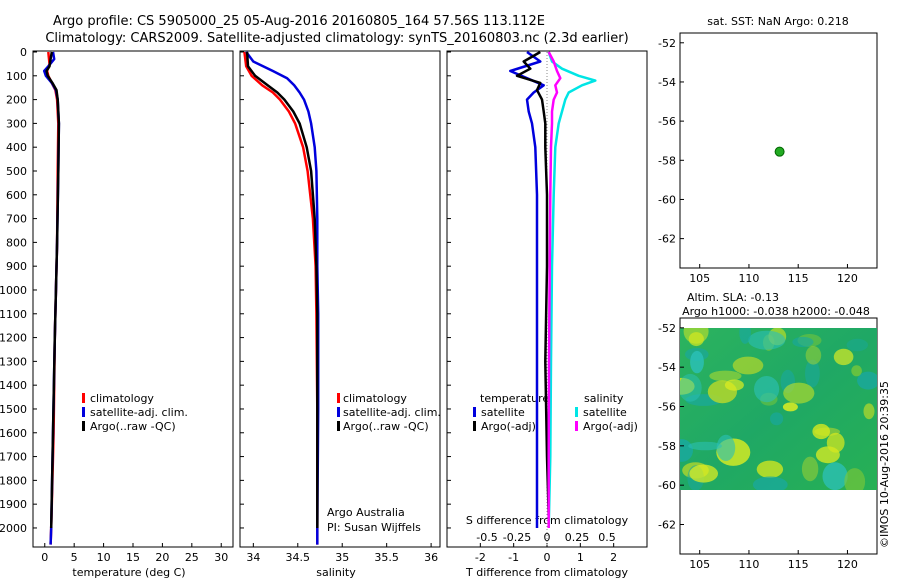 The image size is (900, 580). I want to click on depth-tick-label: 1000, so click(13, 290).